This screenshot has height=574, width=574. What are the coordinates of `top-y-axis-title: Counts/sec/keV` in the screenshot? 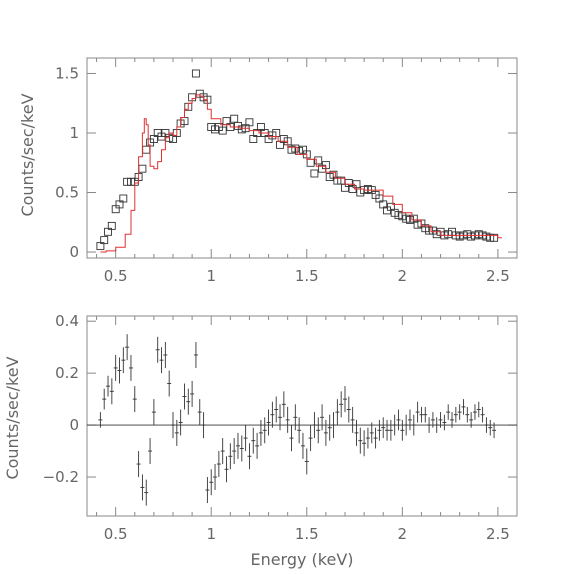 It's located at (27, 154).